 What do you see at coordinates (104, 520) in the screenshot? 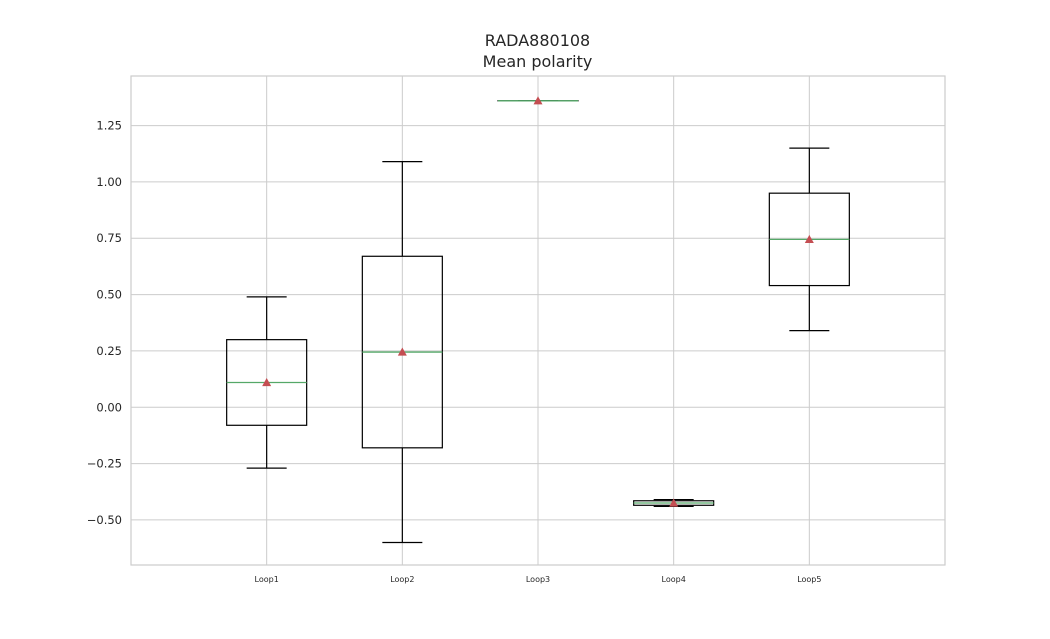
I see `y-tick-label: −0.50` at bounding box center [104, 520].